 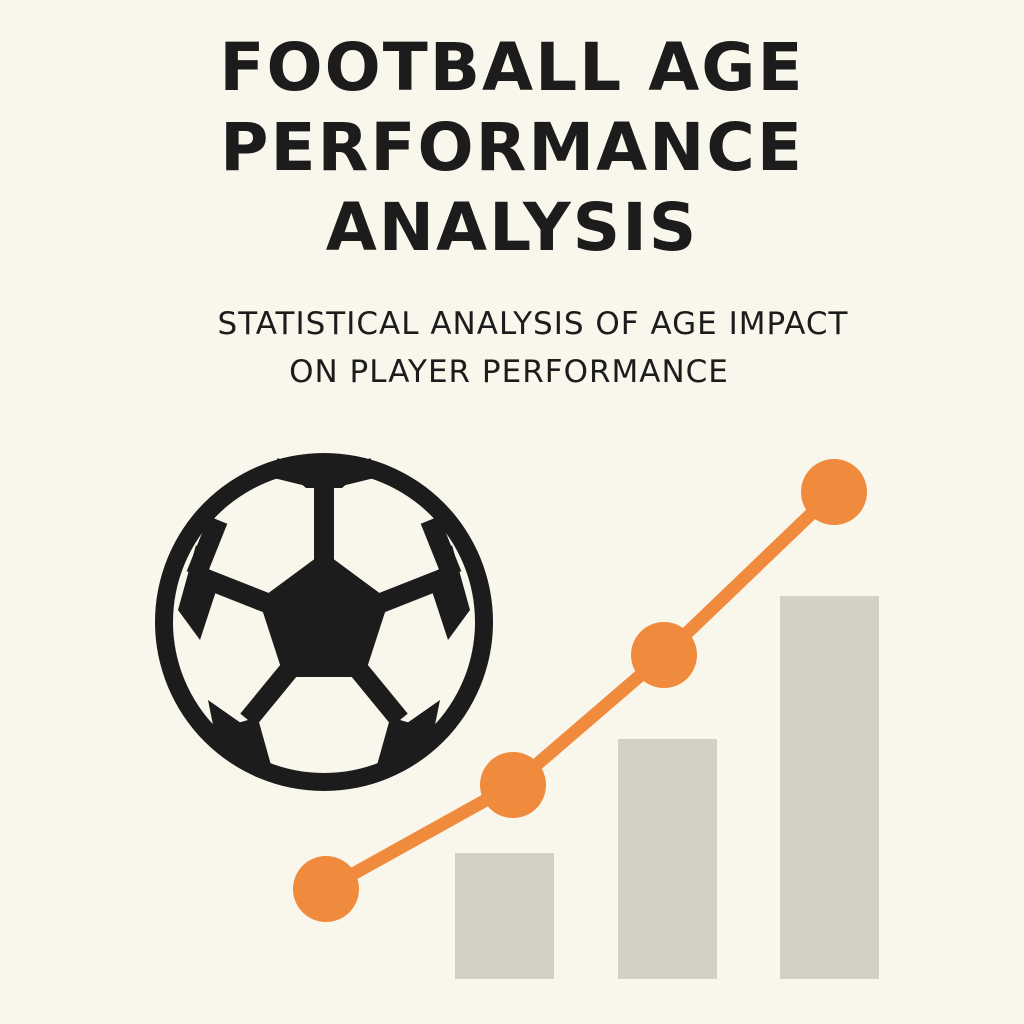 What do you see at coordinates (509, 372) in the screenshot?
I see `subtitle-line-2: ON PLAYER PERFORMANCE` at bounding box center [509, 372].